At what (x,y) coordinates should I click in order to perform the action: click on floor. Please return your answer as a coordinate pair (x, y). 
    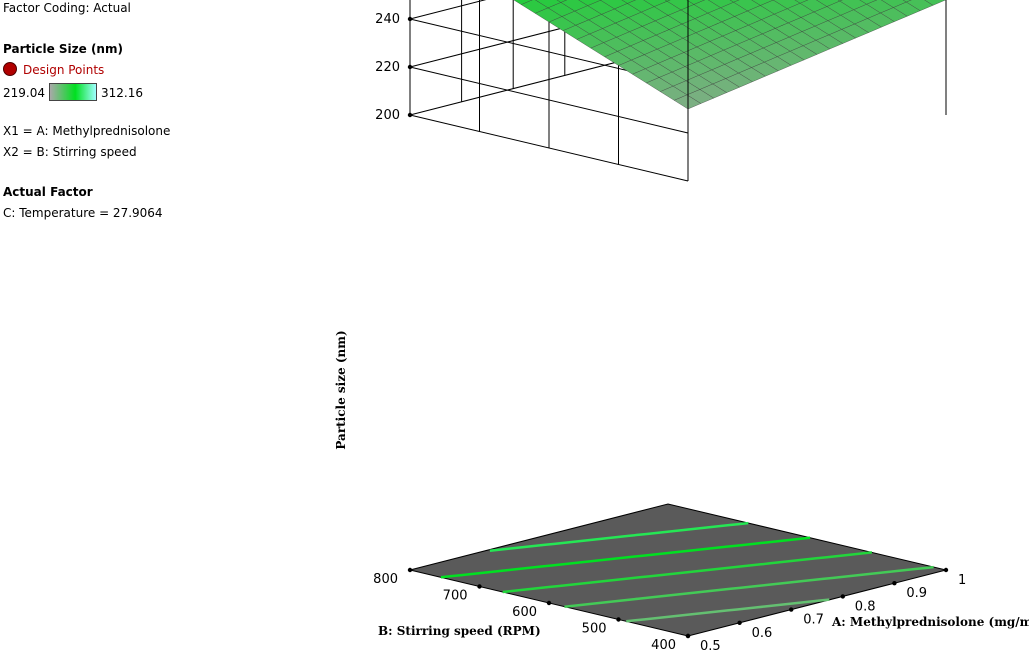
    Looking at the image, I should click on (678, 570).